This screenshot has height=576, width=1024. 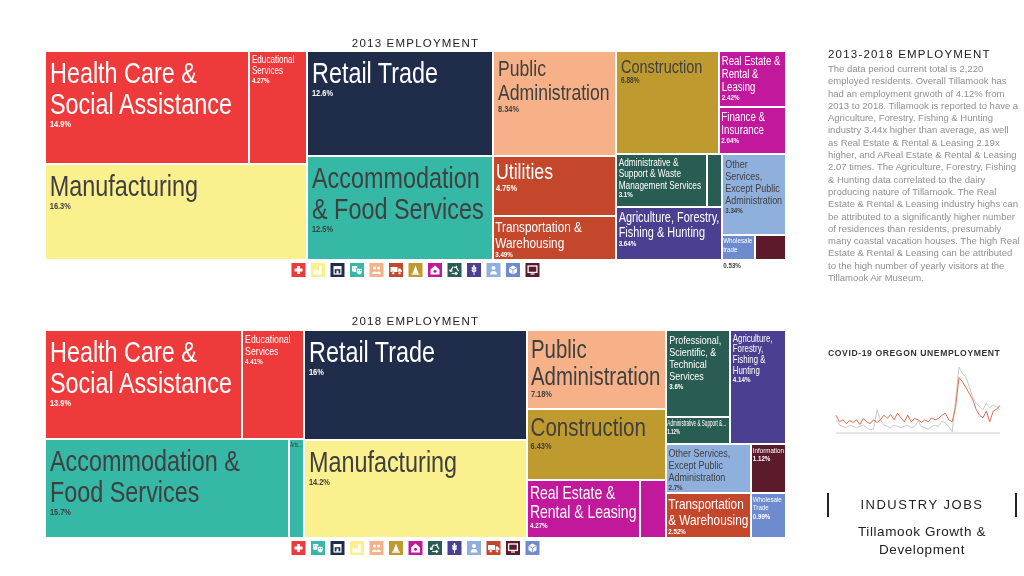 What do you see at coordinates (914, 353) in the screenshot?
I see `chart-title: COVID-19 OREGON UNEMPLOYMENT` at bounding box center [914, 353].